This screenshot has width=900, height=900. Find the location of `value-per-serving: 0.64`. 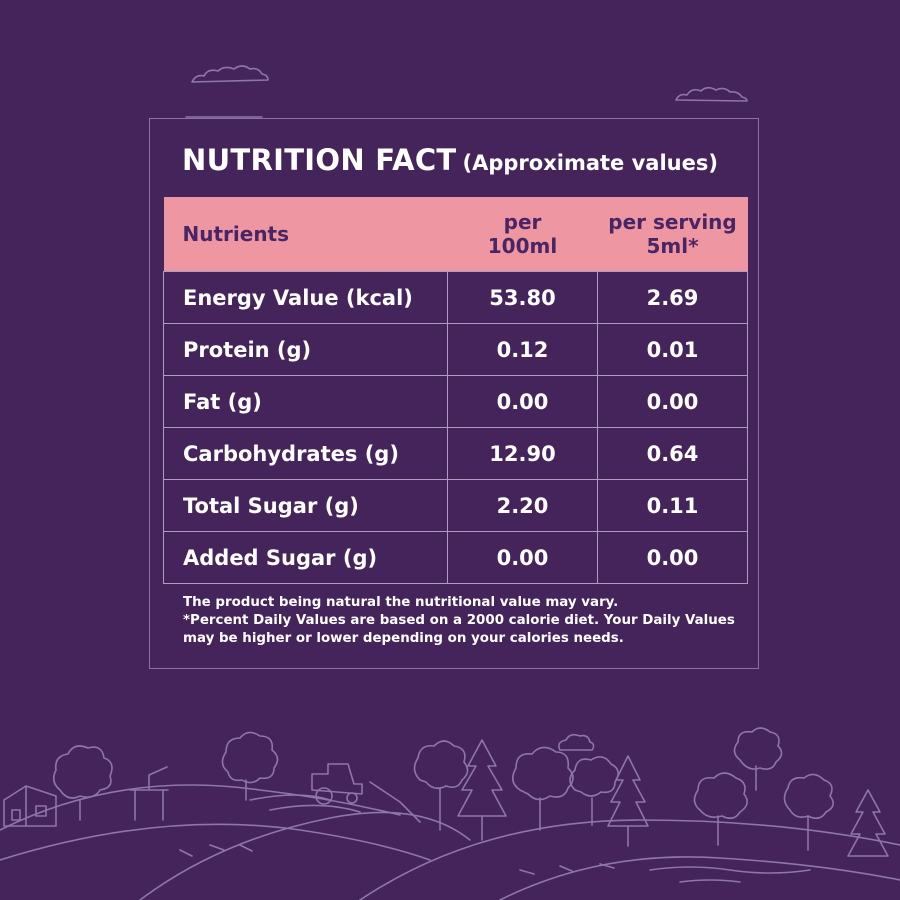

value-per-serving: 0.64 is located at coordinates (672, 453).